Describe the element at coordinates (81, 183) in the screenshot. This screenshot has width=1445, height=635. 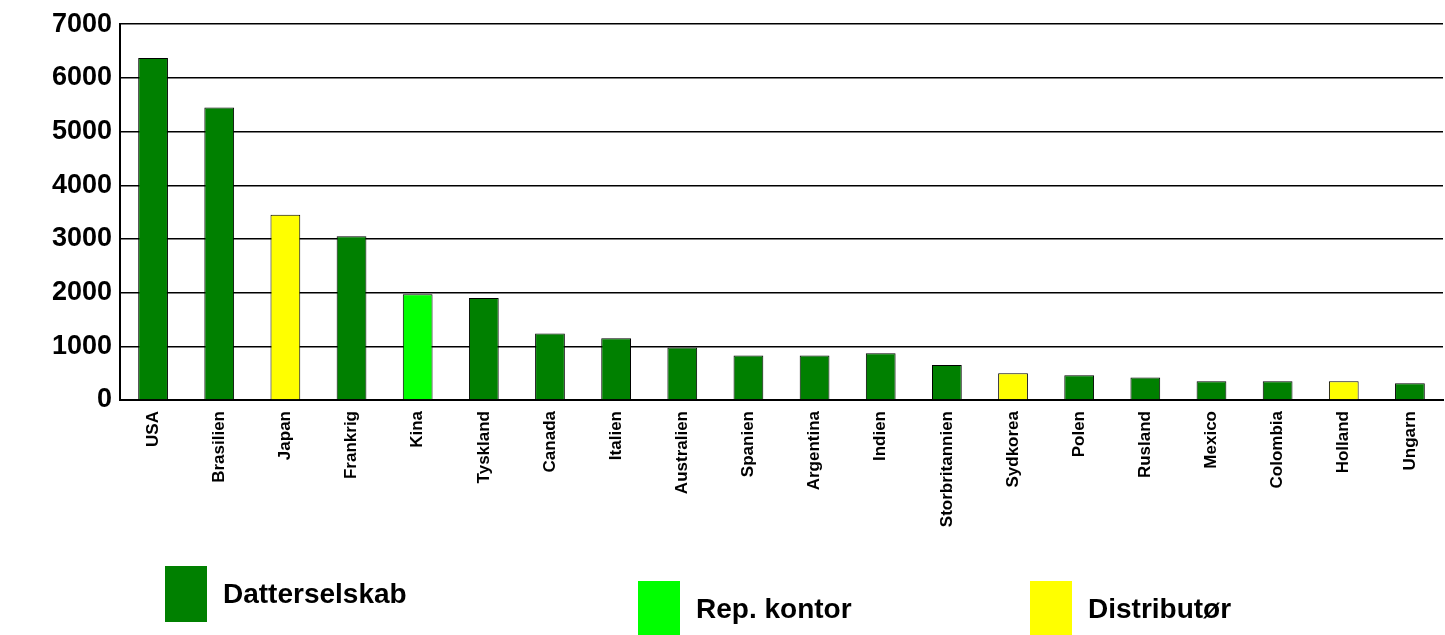
I see `y-tick-label: 4000` at that location.